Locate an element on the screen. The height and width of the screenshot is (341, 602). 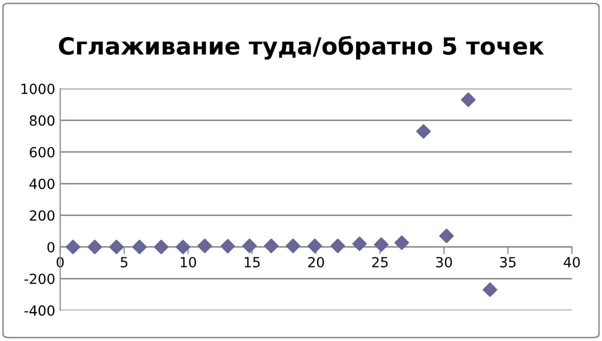
x-tick-label: 5 is located at coordinates (124, 262).